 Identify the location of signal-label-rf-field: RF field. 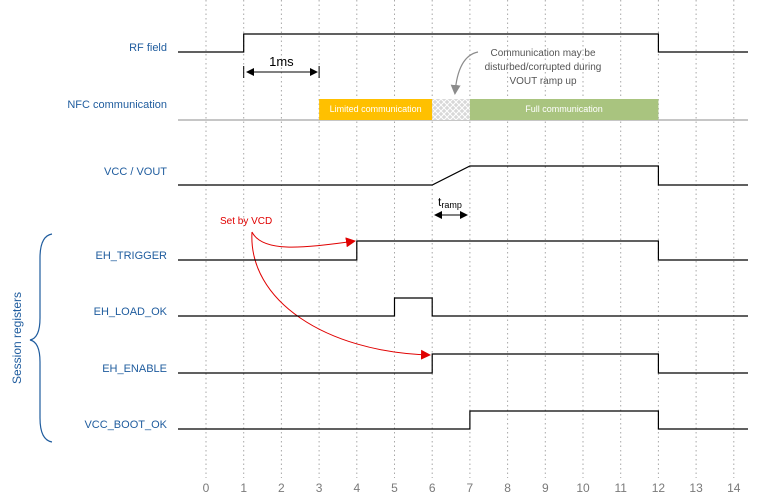
(148, 48).